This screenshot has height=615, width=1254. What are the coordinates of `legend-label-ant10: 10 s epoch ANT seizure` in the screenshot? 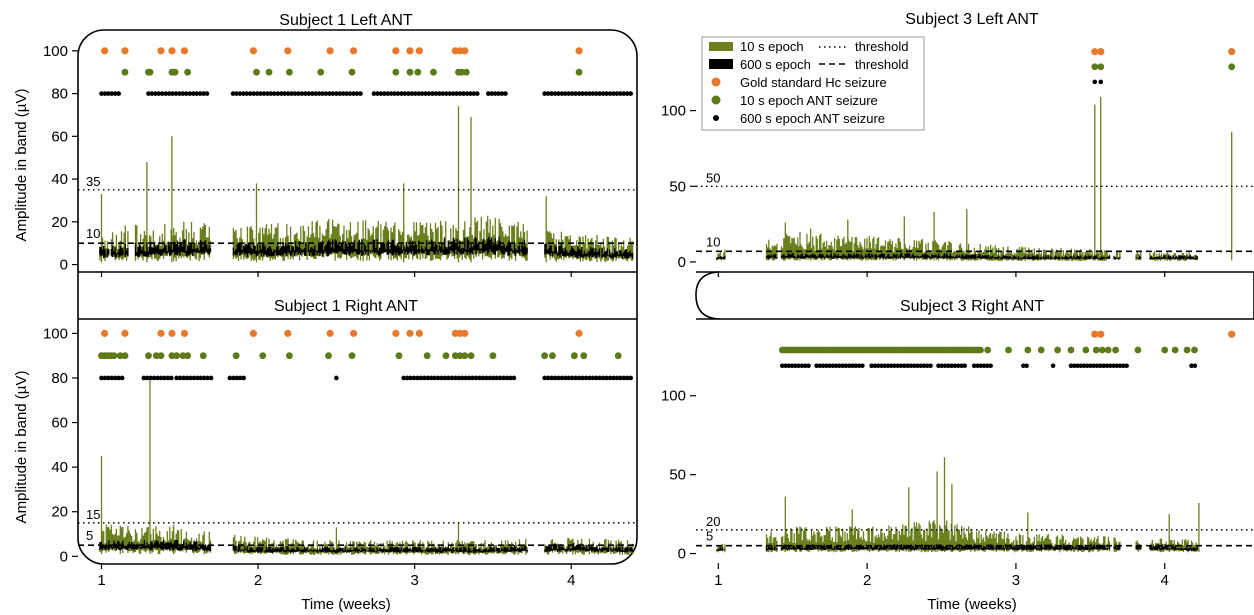 It's located at (809, 100).